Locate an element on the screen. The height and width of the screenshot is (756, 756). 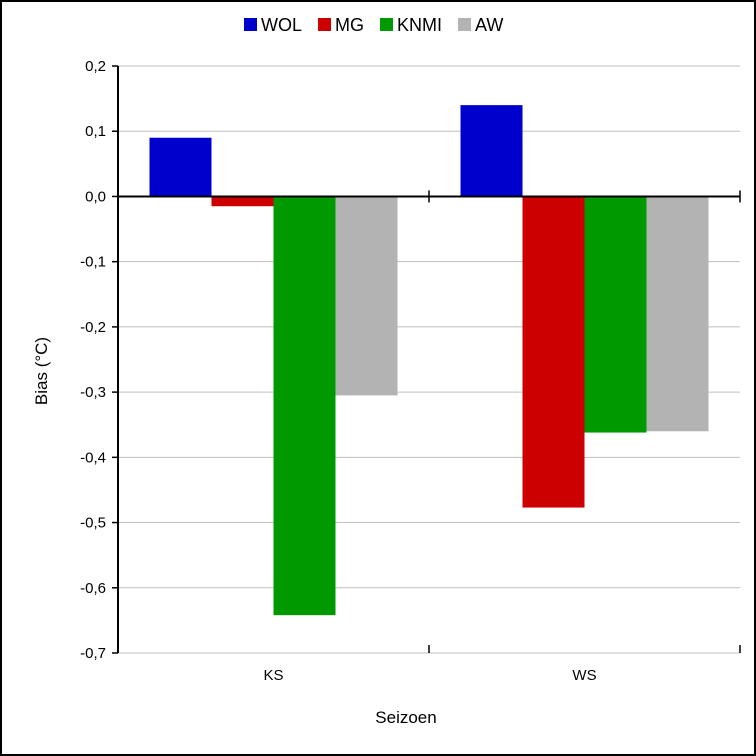
y-axis-title: Bias (°C) is located at coordinates (41, 371).